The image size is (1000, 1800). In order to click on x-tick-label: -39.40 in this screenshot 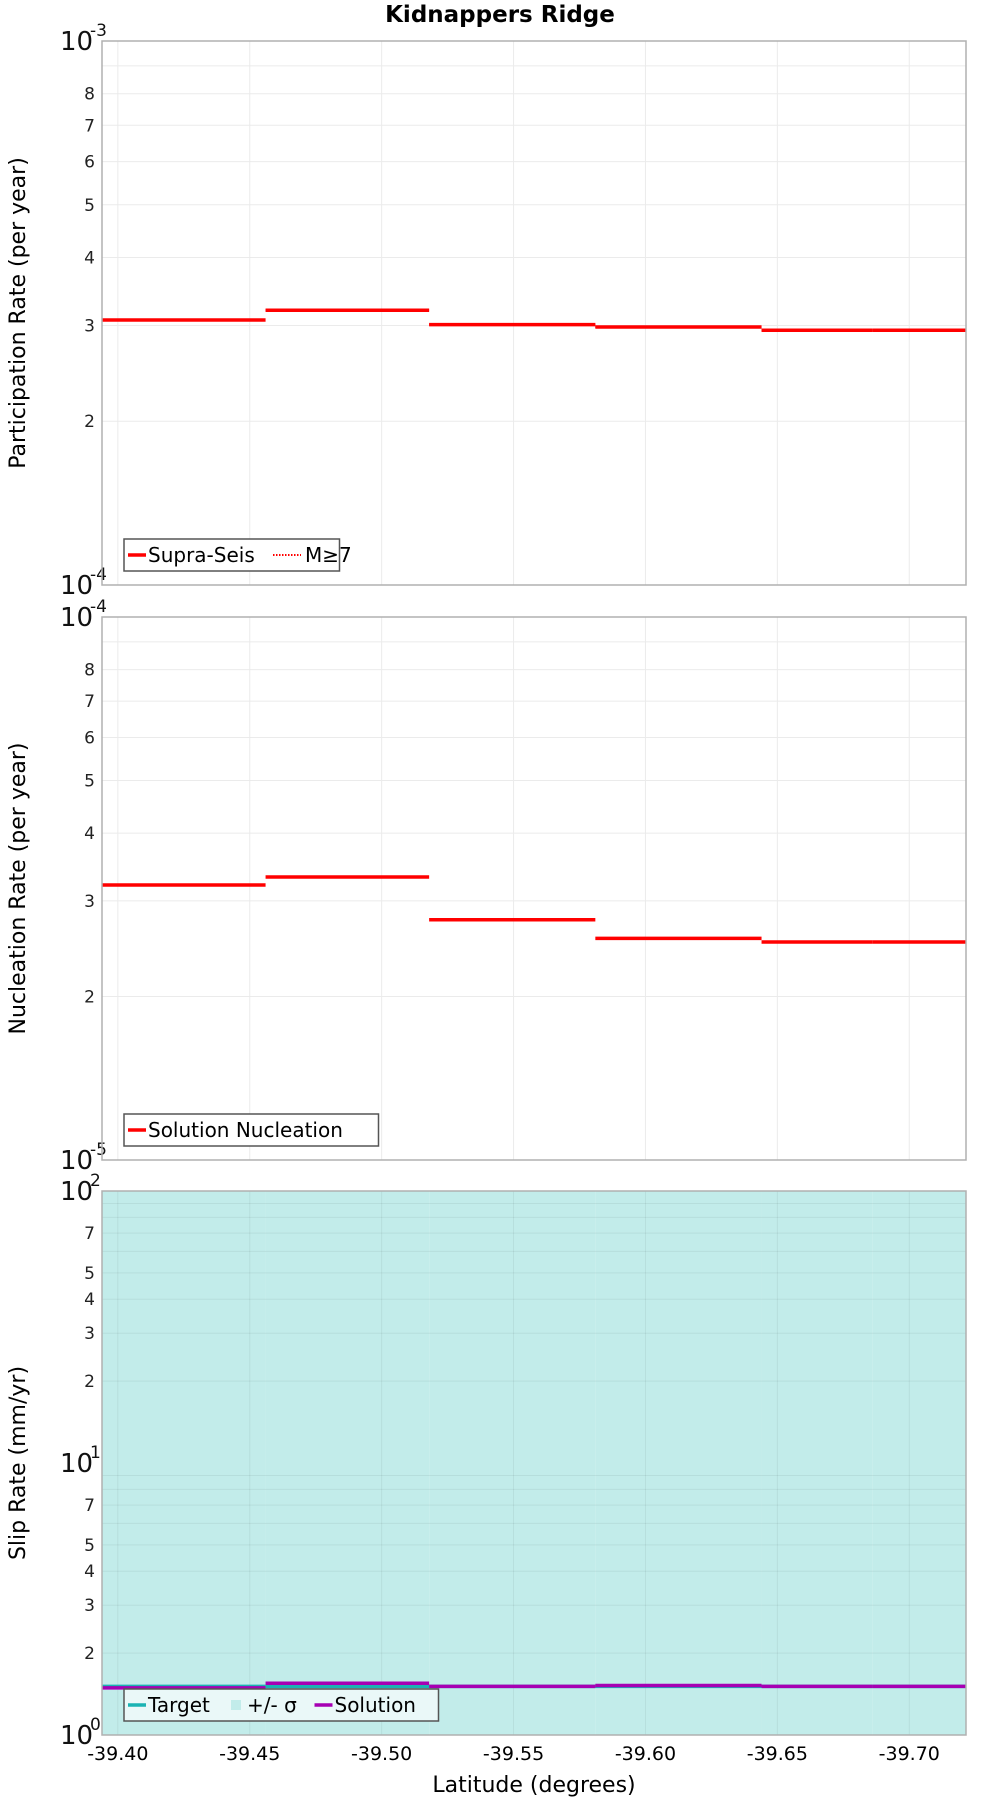, I will do `click(117, 1754)`.